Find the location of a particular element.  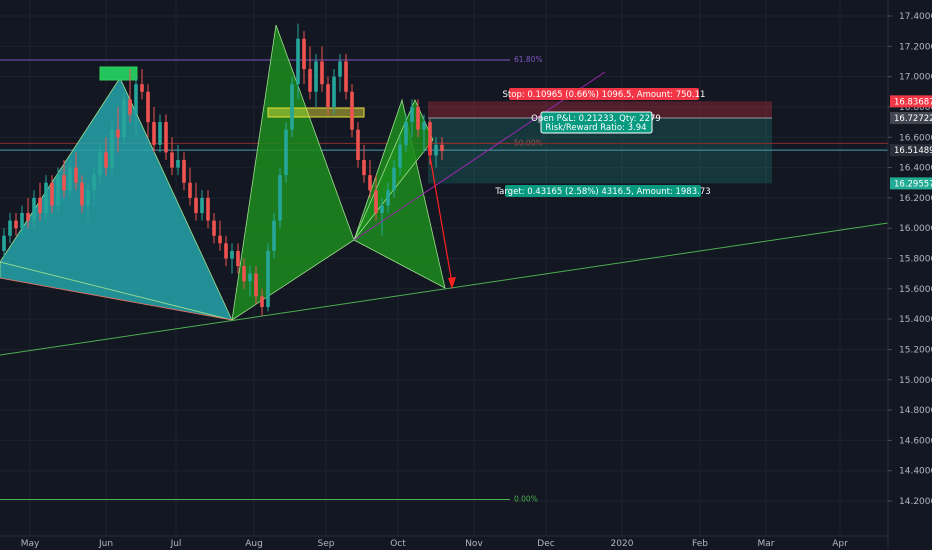

y-tick-label-9: 15.60000 is located at coordinates (915, 290).